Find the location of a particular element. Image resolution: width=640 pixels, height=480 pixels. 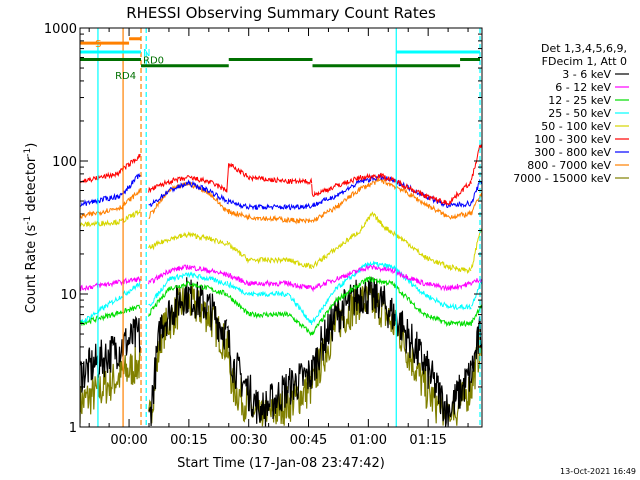

chart-title: RHESSI Observing Summary Count Rates is located at coordinates (281, 13).